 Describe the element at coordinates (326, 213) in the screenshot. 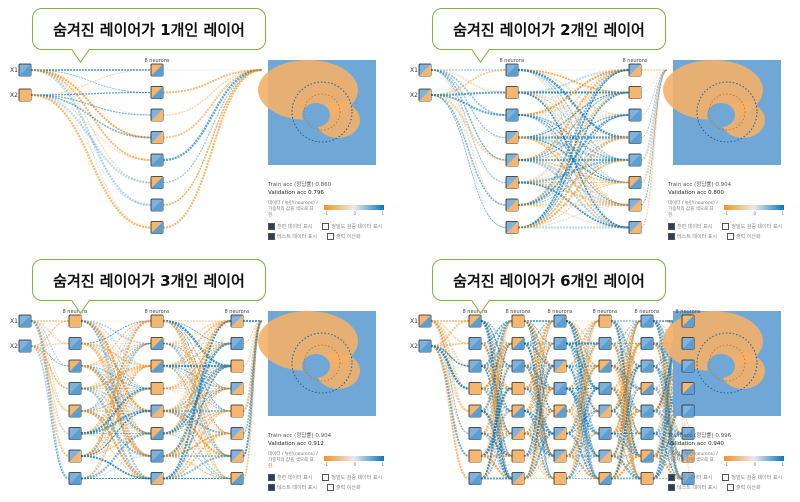

I see `tick: -1` at that location.